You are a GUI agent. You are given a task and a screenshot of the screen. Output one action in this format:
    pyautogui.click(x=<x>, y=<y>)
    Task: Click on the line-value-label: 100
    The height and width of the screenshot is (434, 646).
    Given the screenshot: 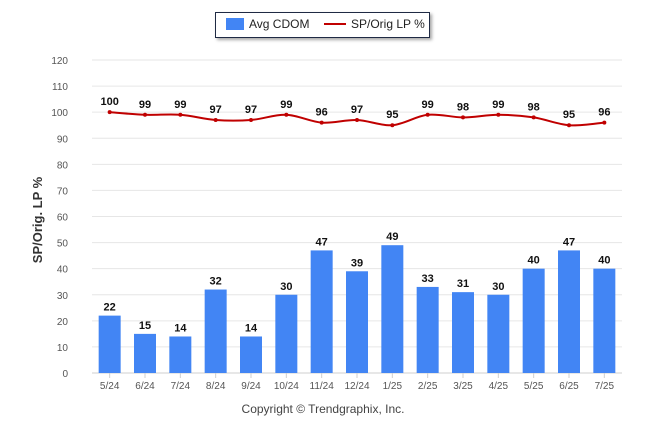 What is the action you would take?
    pyautogui.click(x=109, y=102)
    